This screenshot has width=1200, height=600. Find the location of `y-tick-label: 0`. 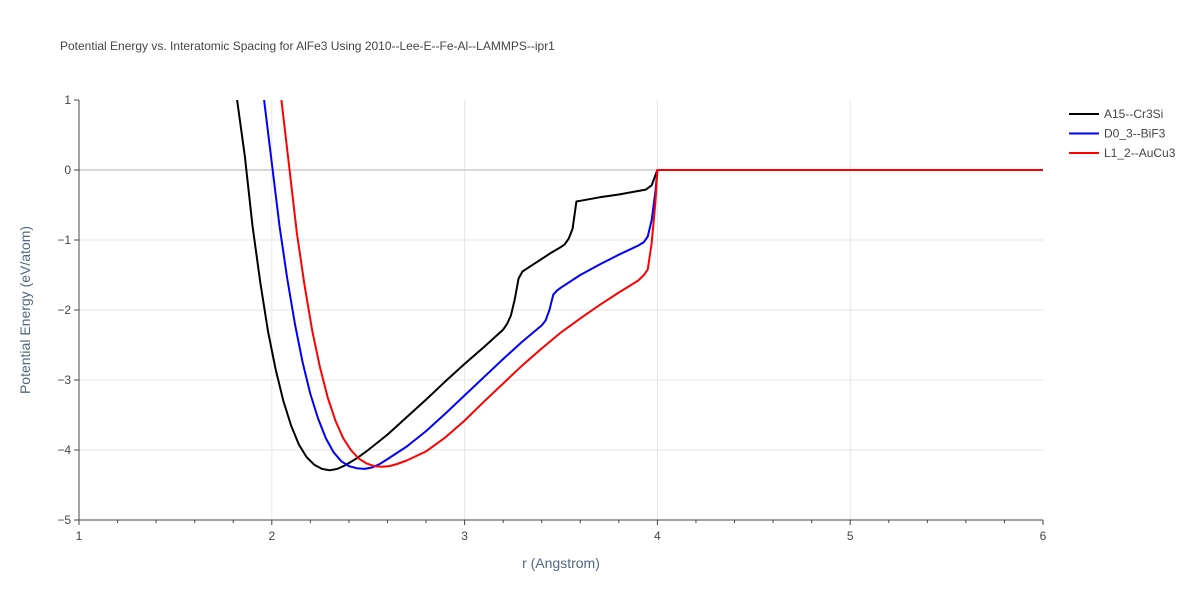

y-tick-label: 0 is located at coordinates (67, 170).